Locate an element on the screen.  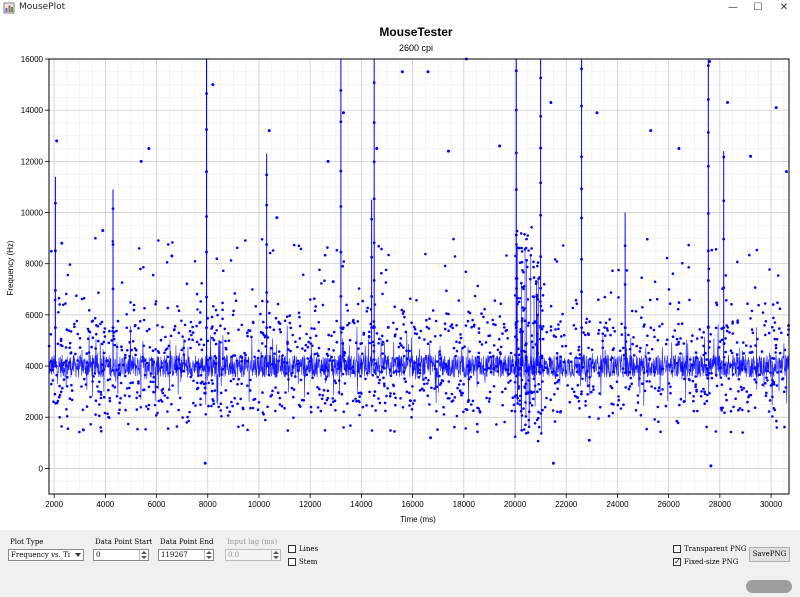
lines-label: Lines is located at coordinates (309, 549).